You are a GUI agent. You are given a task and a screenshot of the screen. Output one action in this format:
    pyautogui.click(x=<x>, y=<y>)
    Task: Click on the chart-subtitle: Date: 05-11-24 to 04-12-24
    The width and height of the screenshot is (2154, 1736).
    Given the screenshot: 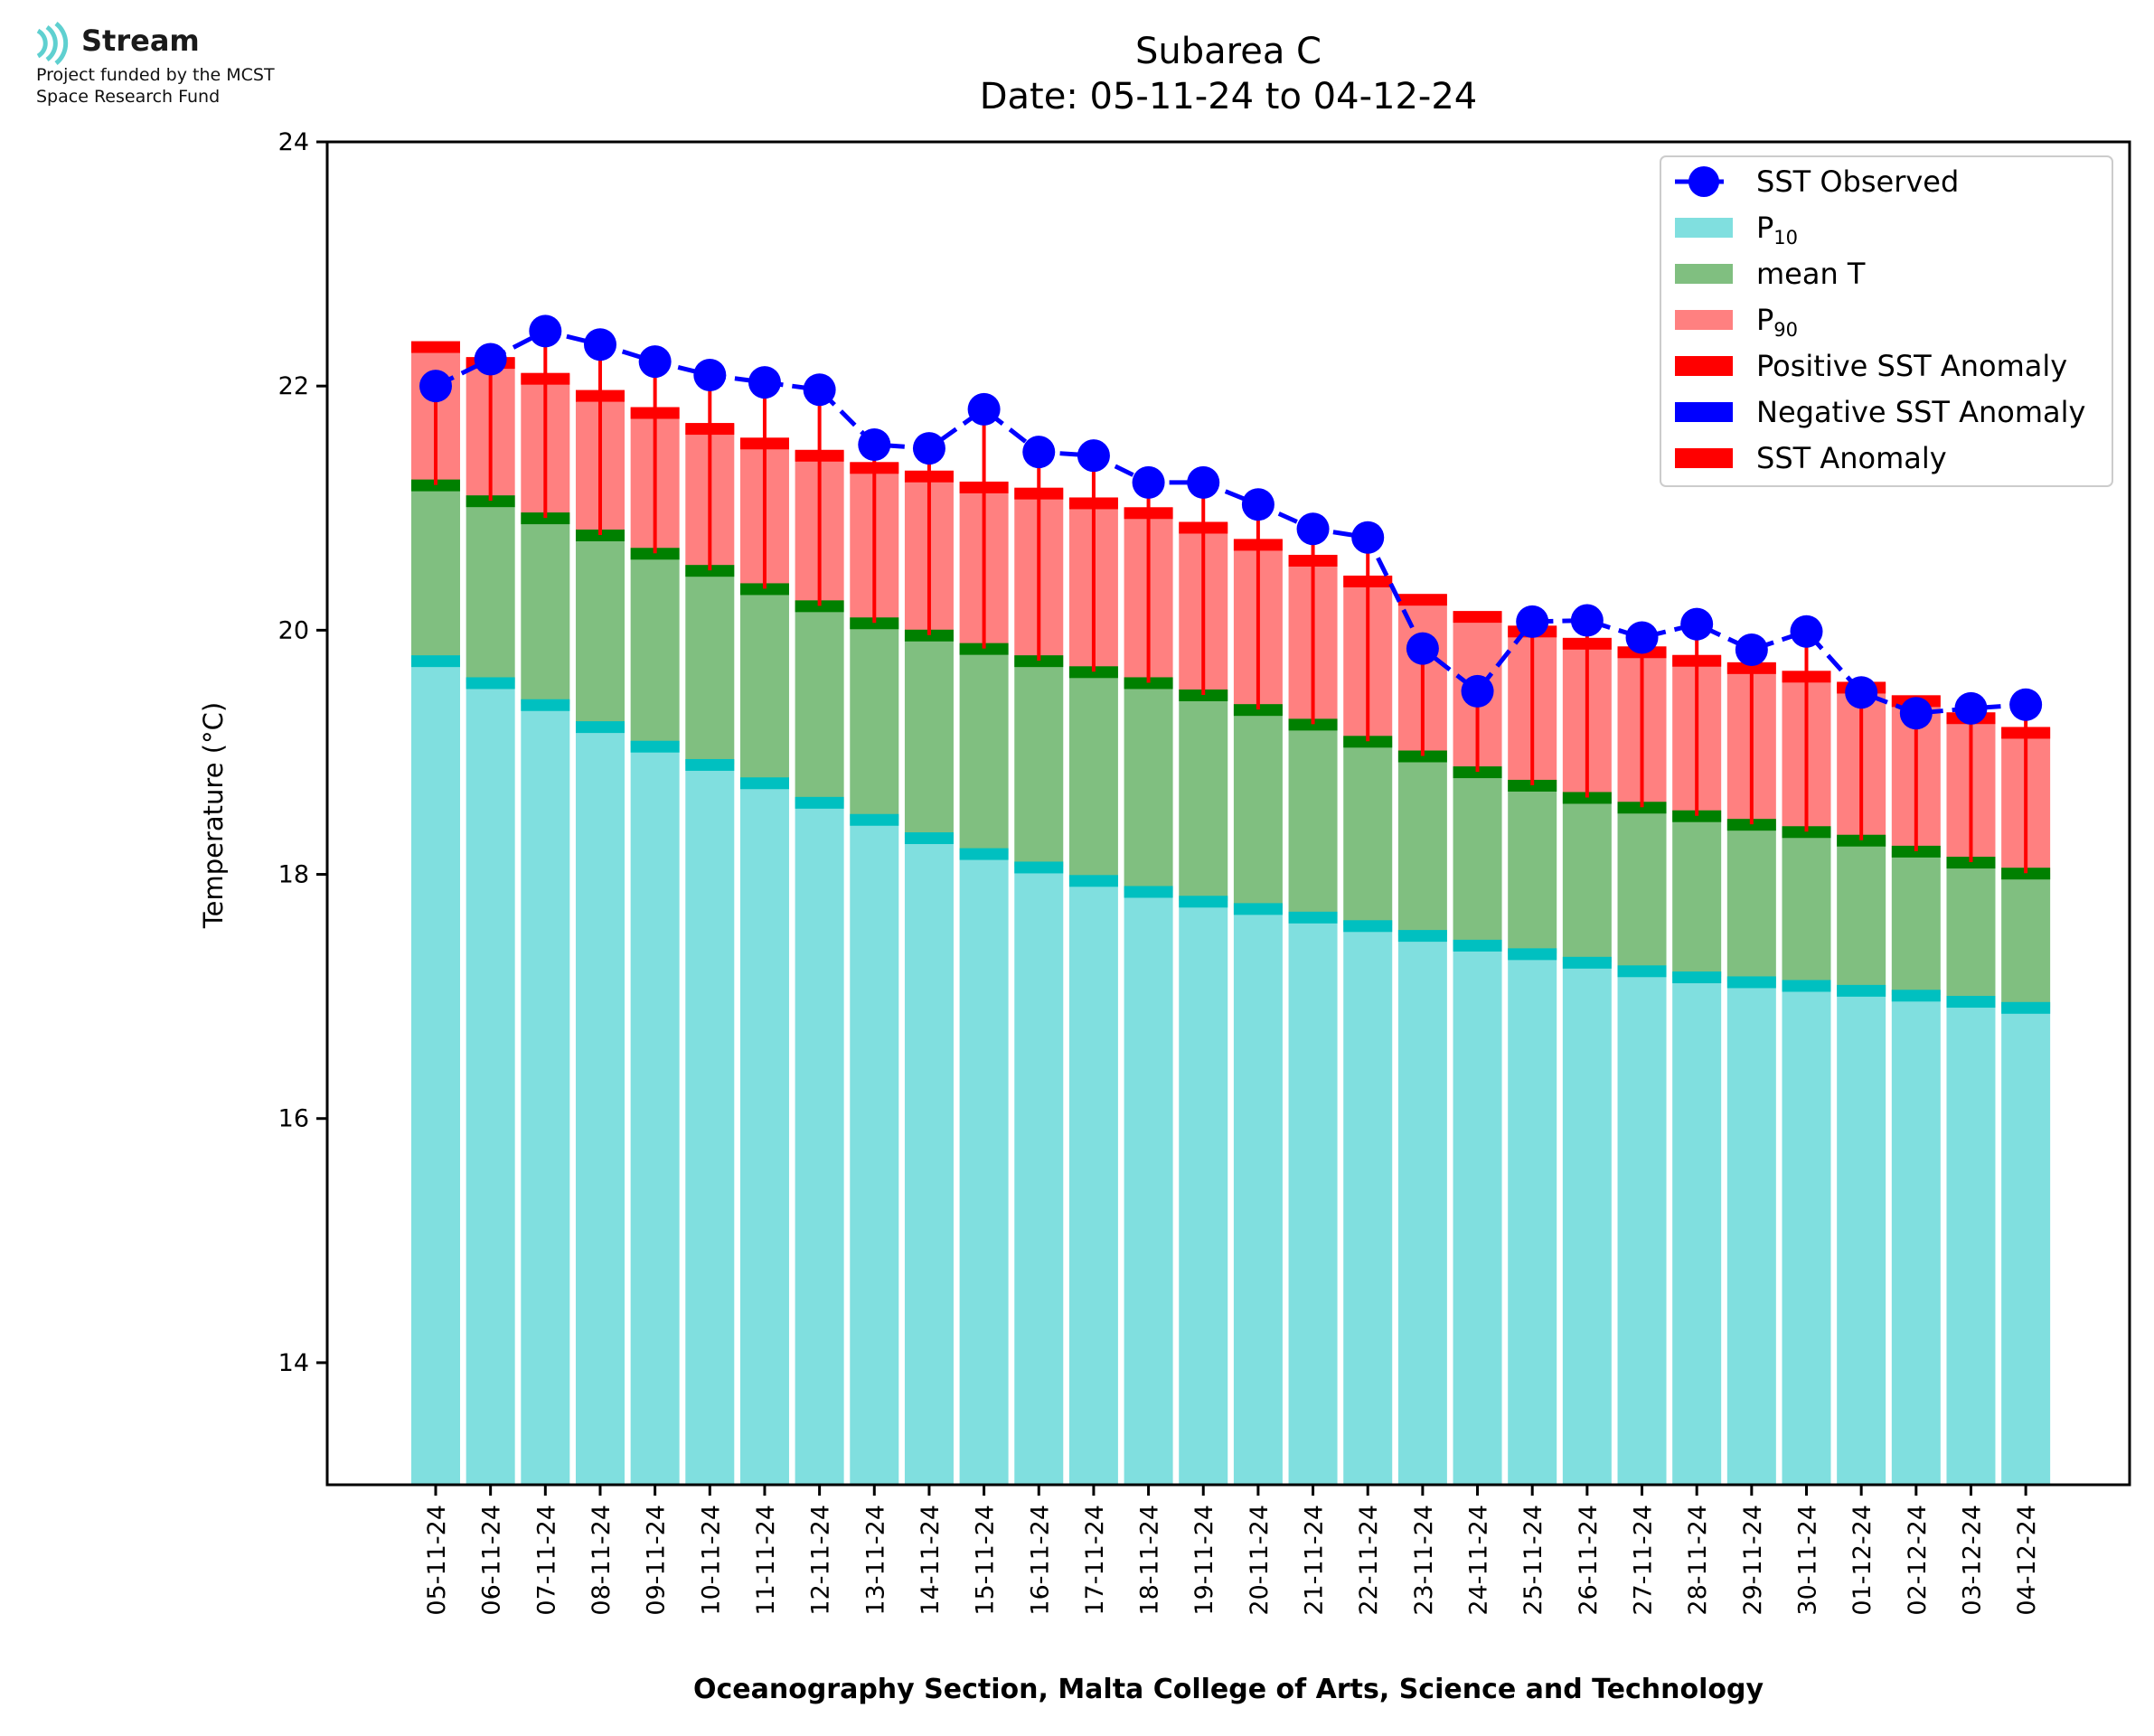 What is the action you would take?
    pyautogui.click(x=1229, y=96)
    